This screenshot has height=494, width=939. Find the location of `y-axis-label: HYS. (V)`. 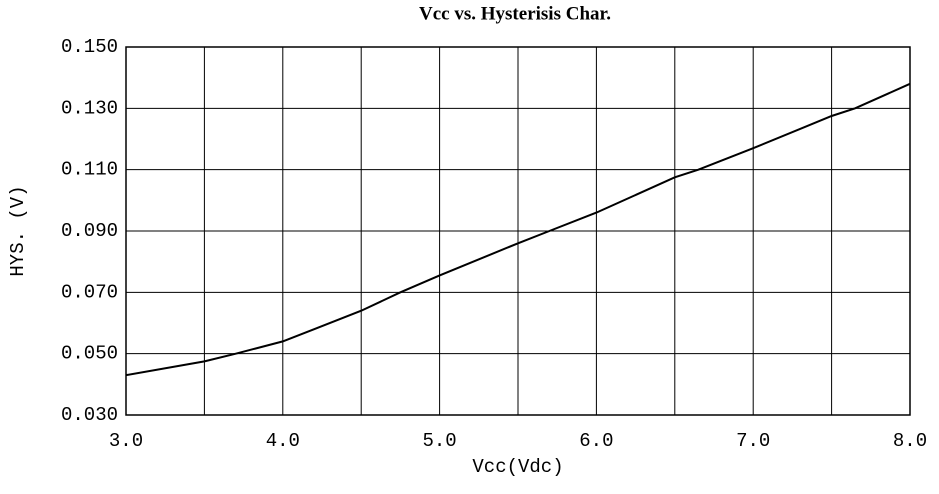

y-axis-label: HYS. (V) is located at coordinates (18, 230).